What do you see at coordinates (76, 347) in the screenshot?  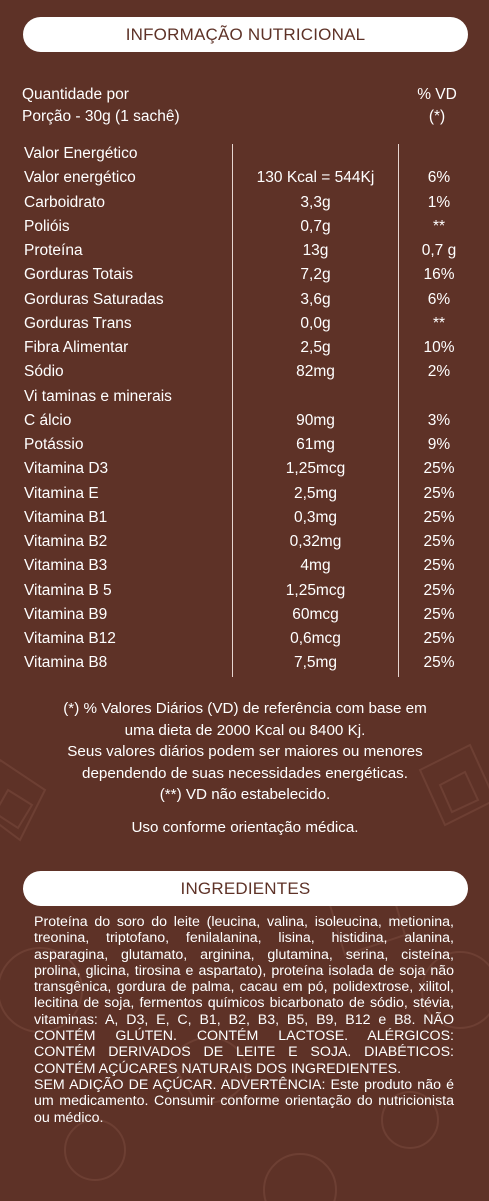 I see `nutrient-name: Fibra Alimentar` at bounding box center [76, 347].